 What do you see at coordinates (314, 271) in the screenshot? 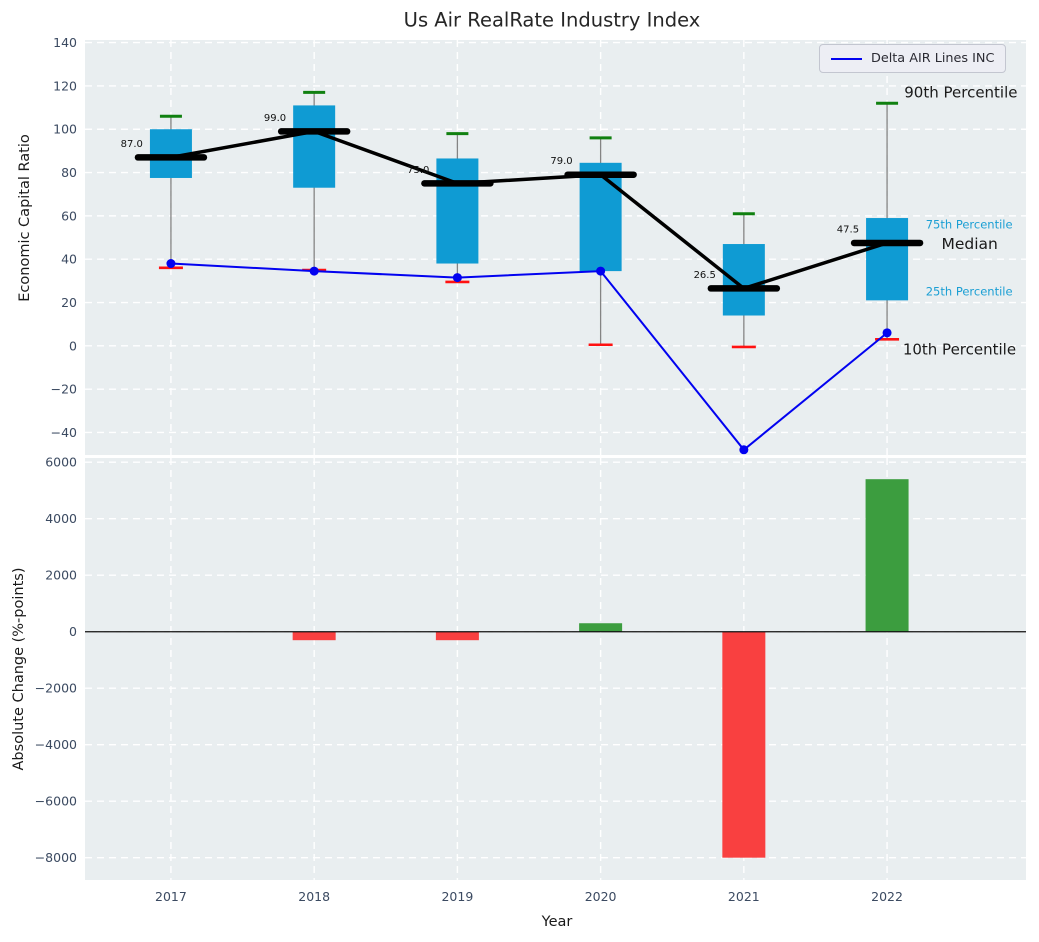
I see `delta-series-point-2018` at bounding box center [314, 271].